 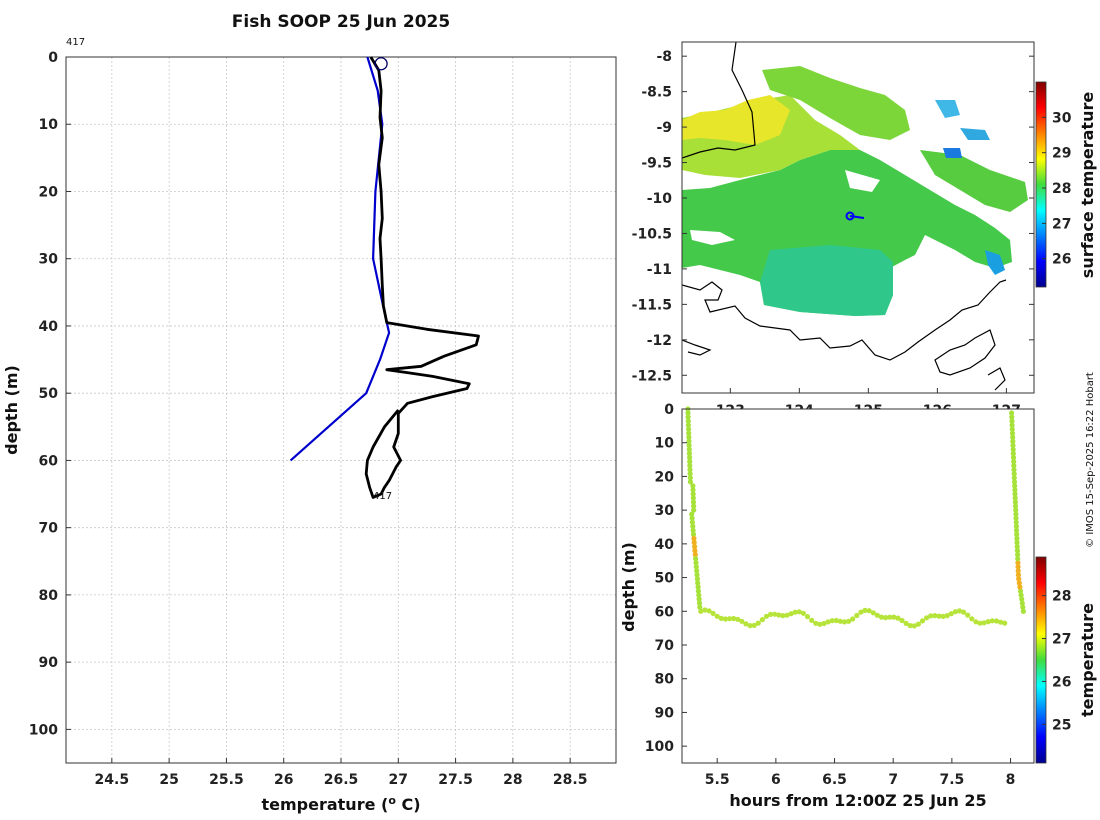 What do you see at coordinates (283, 780) in the screenshot?
I see `x-tick-label: 26` at bounding box center [283, 780].